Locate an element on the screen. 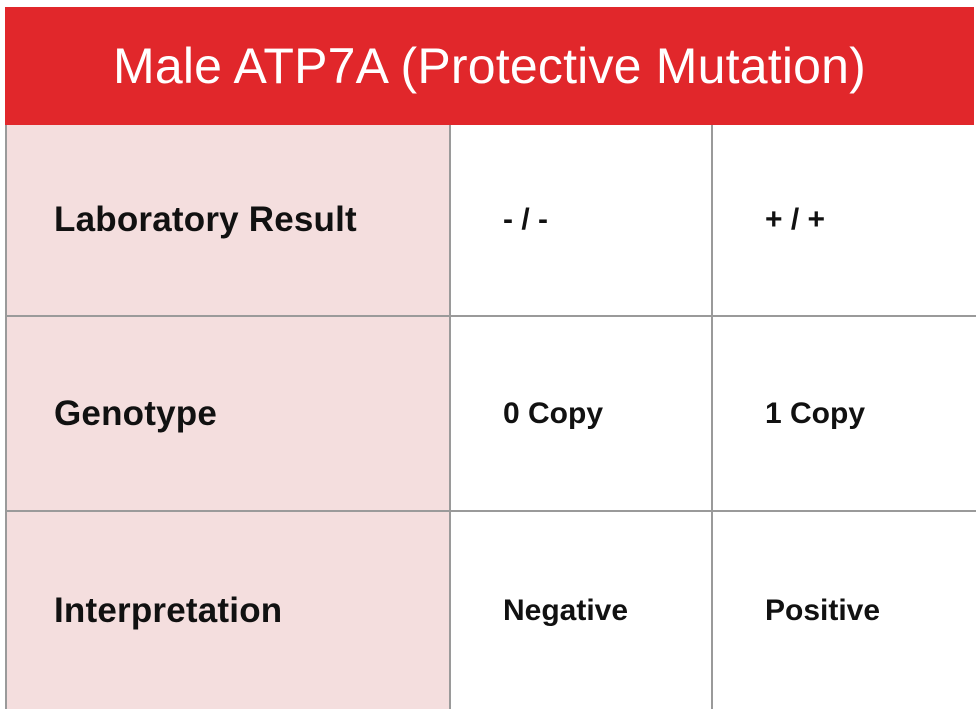 This screenshot has height=714, width=980. cell-result-positive: + / + is located at coordinates (844, 221).